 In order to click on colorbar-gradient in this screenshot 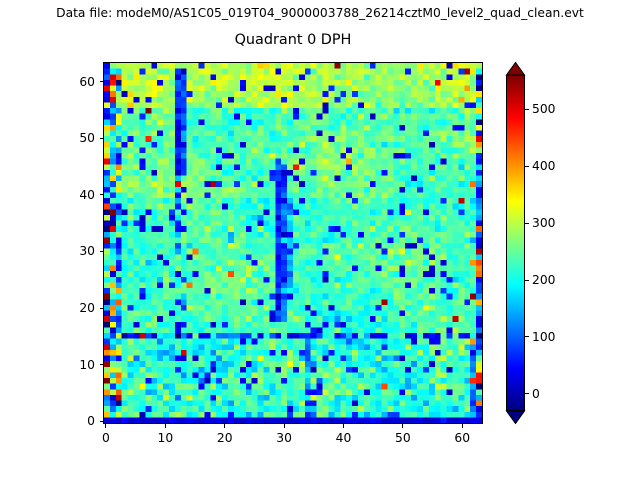, I will do `click(515, 243)`.